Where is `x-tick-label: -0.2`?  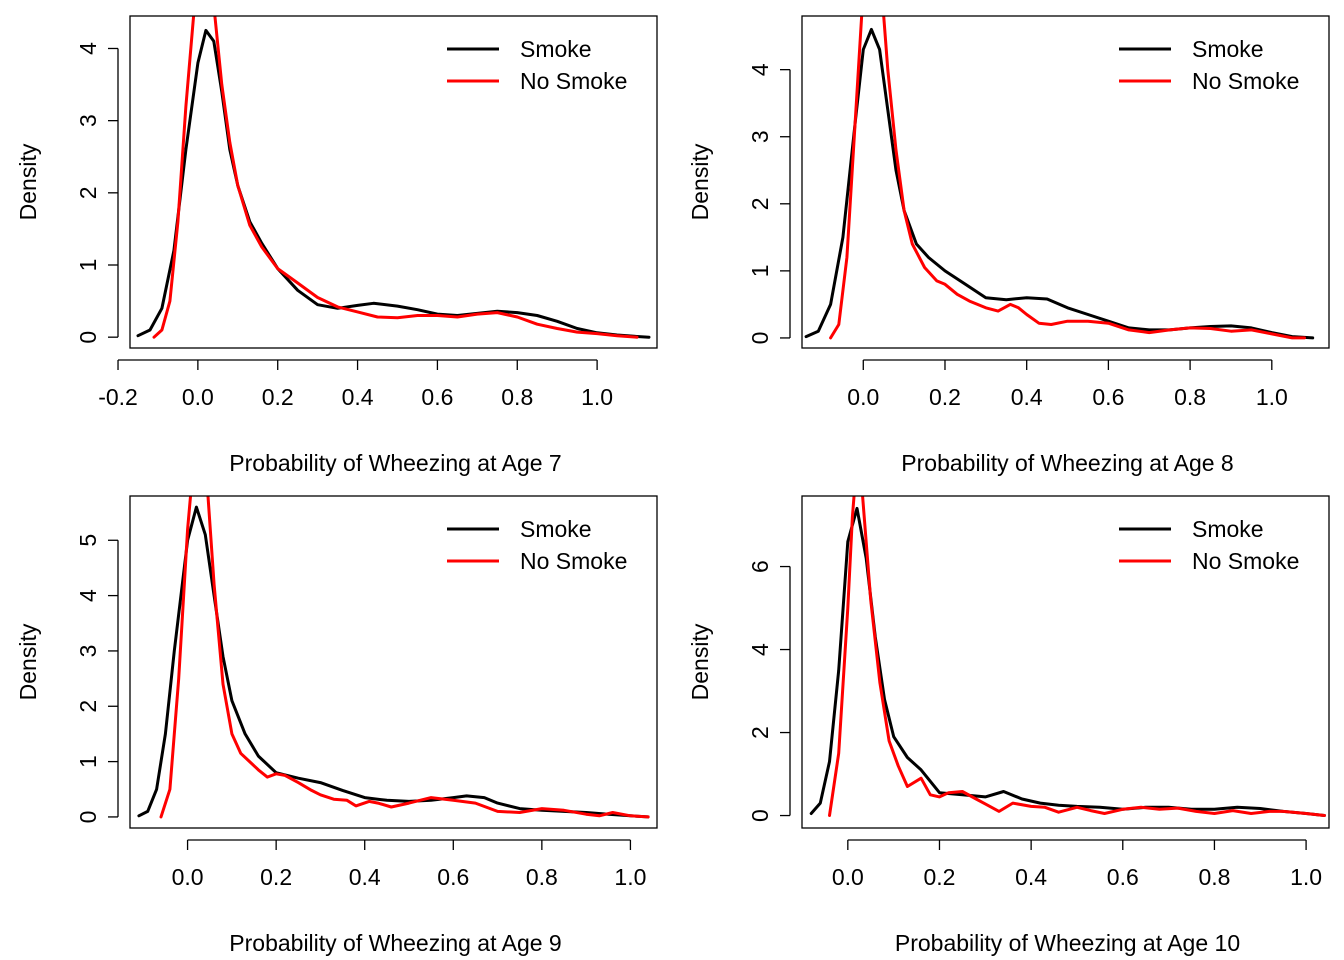
x-tick-label: -0.2 is located at coordinates (118, 397).